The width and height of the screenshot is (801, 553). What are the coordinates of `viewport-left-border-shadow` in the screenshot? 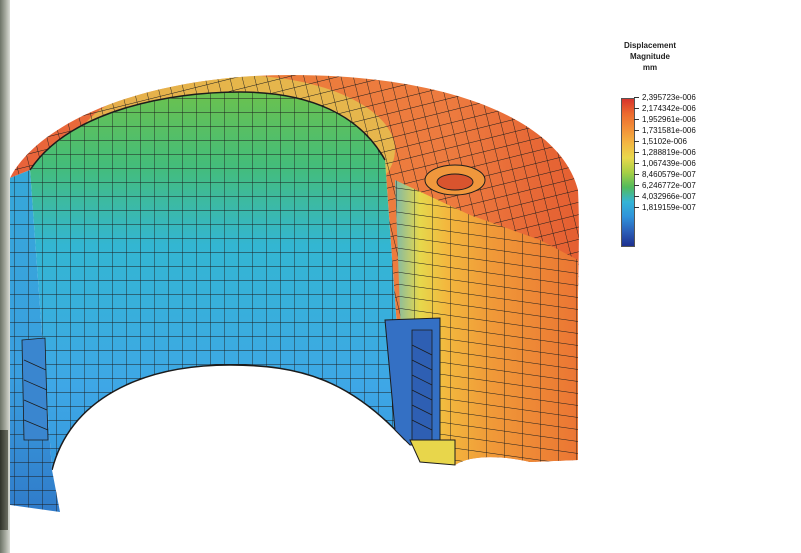 It's located at (4, 480).